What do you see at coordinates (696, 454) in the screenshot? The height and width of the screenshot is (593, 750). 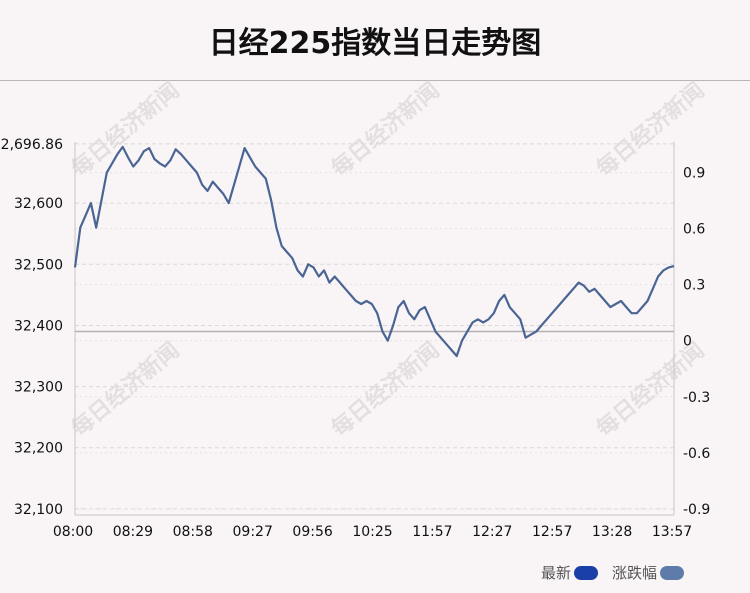 I see `y-right-tick-label: -0.6` at bounding box center [696, 454].